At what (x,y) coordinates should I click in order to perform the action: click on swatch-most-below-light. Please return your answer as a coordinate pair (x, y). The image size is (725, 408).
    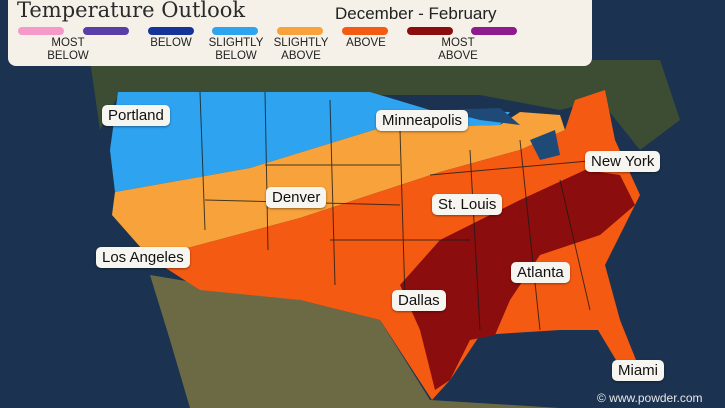
    Looking at the image, I should click on (41, 31).